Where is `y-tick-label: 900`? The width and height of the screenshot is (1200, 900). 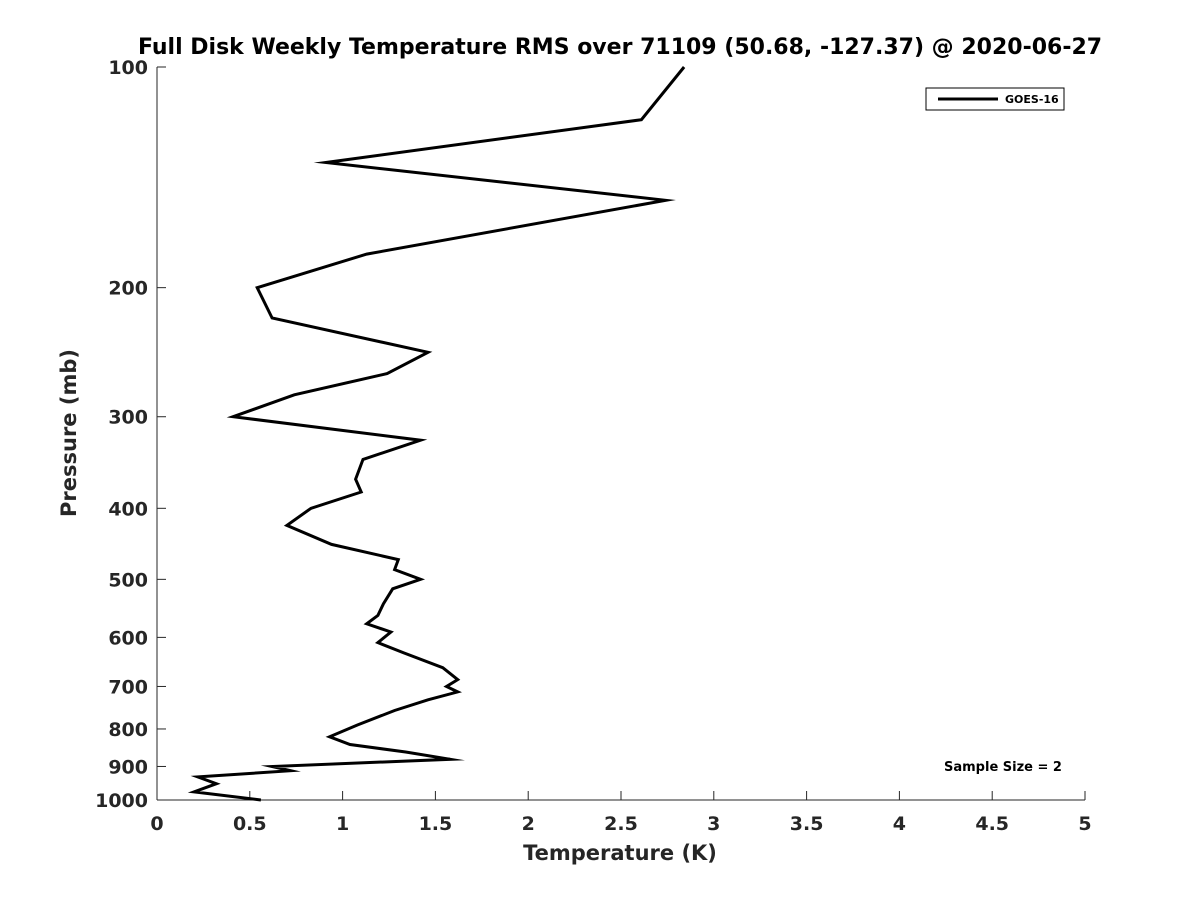
y-tick-label: 900 is located at coordinates (128, 767).